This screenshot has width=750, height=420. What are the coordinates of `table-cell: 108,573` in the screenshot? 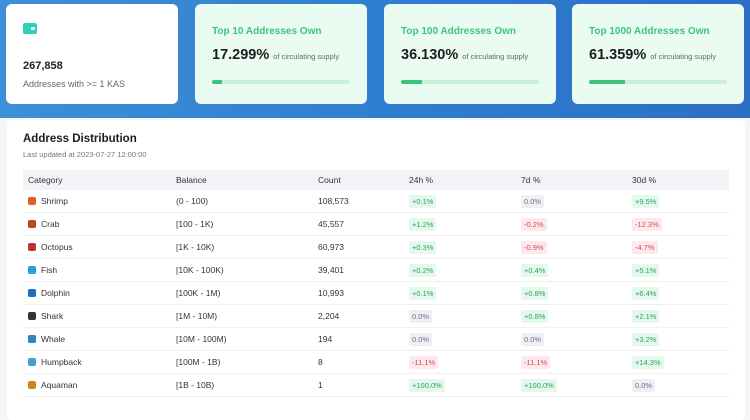 It's located at (358, 201).